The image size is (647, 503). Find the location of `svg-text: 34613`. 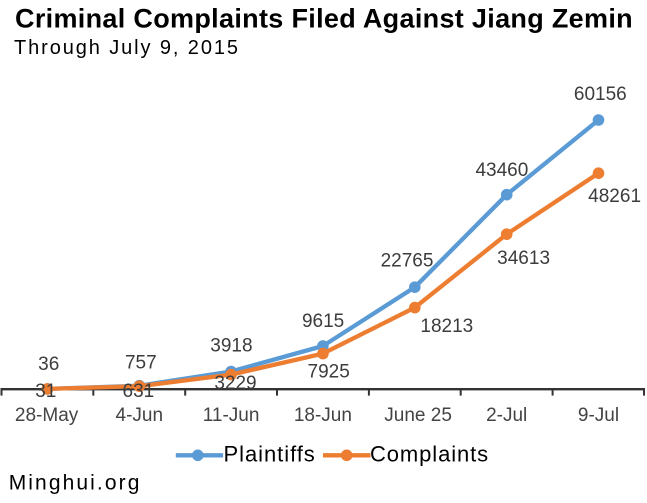

svg-text: 34613 is located at coordinates (523, 258).